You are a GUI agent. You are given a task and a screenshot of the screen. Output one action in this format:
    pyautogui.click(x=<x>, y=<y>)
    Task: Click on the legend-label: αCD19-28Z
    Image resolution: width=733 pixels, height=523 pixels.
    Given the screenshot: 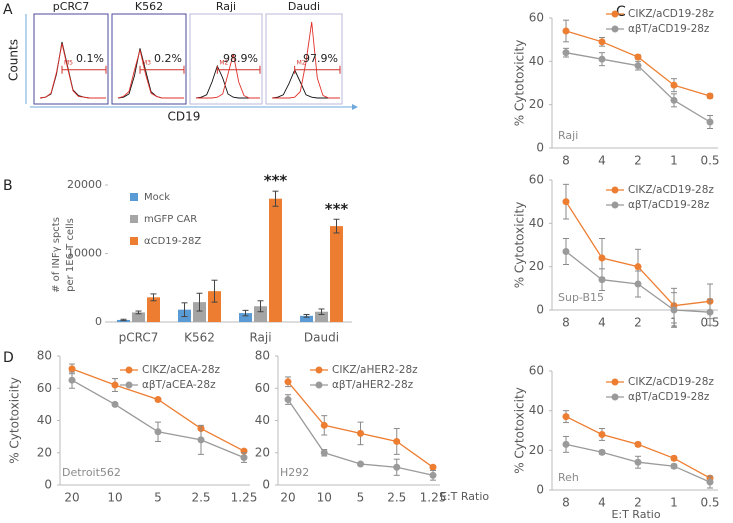 What is the action you would take?
    pyautogui.click(x=172, y=241)
    